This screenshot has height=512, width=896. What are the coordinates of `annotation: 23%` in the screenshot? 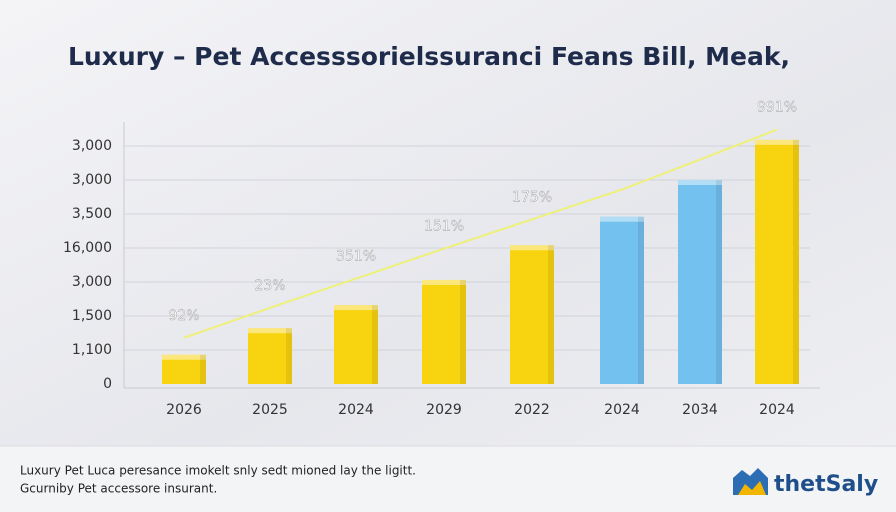 It's located at (269, 286).